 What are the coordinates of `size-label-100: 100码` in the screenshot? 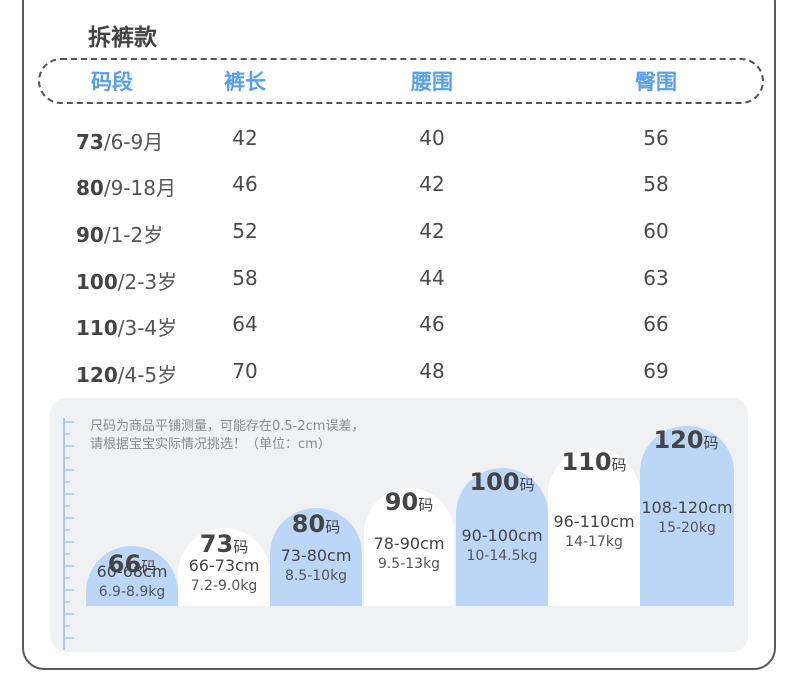 It's located at (501, 482).